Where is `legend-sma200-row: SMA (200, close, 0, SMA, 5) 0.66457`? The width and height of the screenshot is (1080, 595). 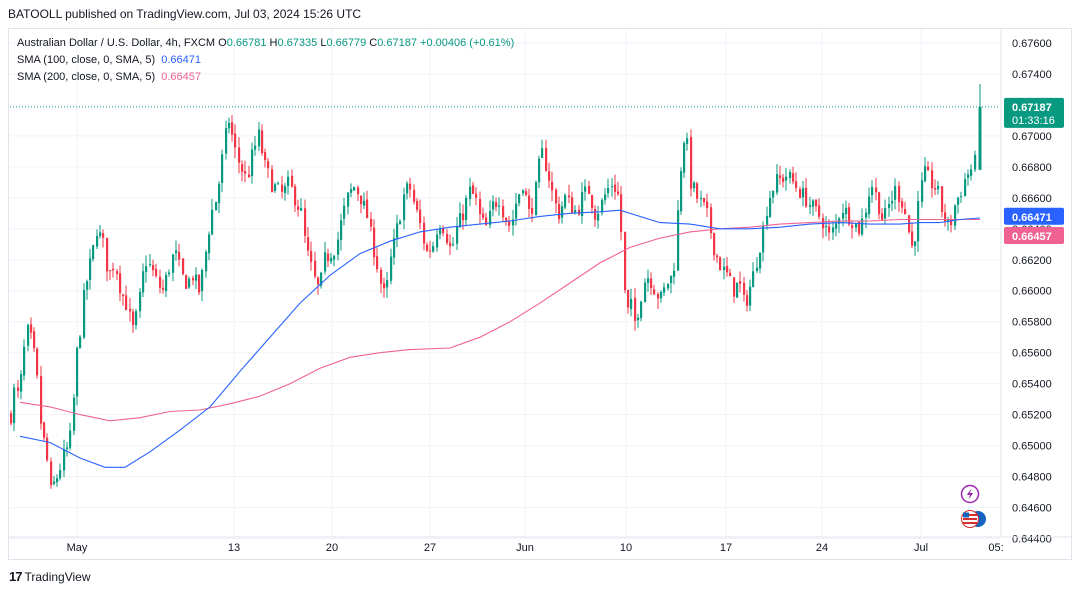
legend-sma200-row: SMA (200, close, 0, SMA, 5) 0.66457 is located at coordinates (265, 77).